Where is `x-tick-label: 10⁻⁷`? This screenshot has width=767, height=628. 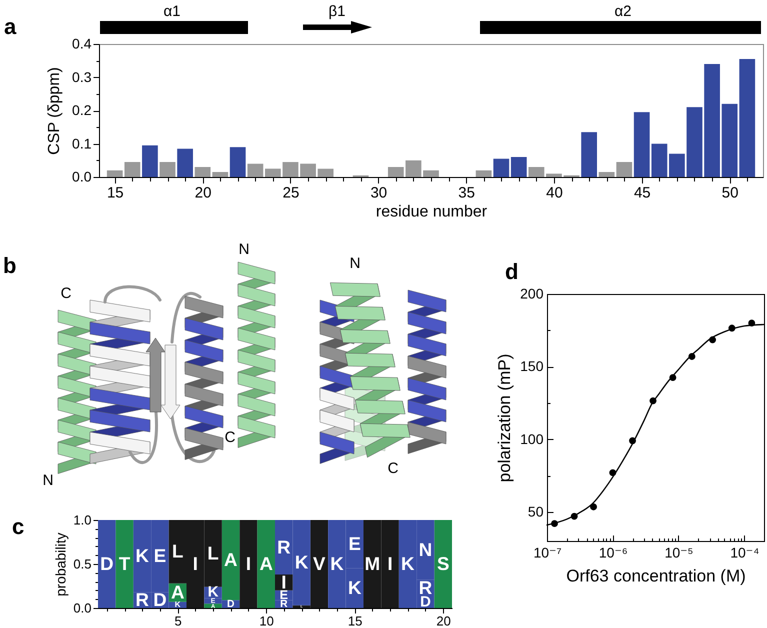
x-tick-label: 10⁻⁷ is located at coordinates (547, 552).